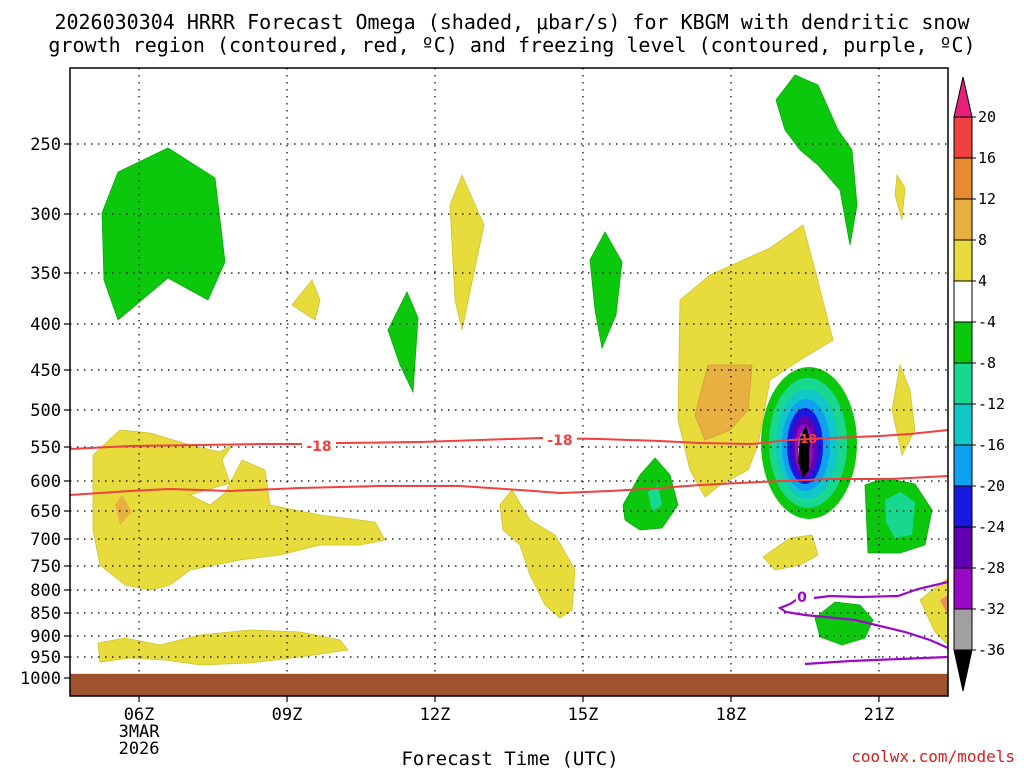 Image resolution: width=1024 pixels, height=768 pixels. Describe the element at coordinates (731, 715) in the screenshot. I see `x-tick-label: 18Z` at that location.